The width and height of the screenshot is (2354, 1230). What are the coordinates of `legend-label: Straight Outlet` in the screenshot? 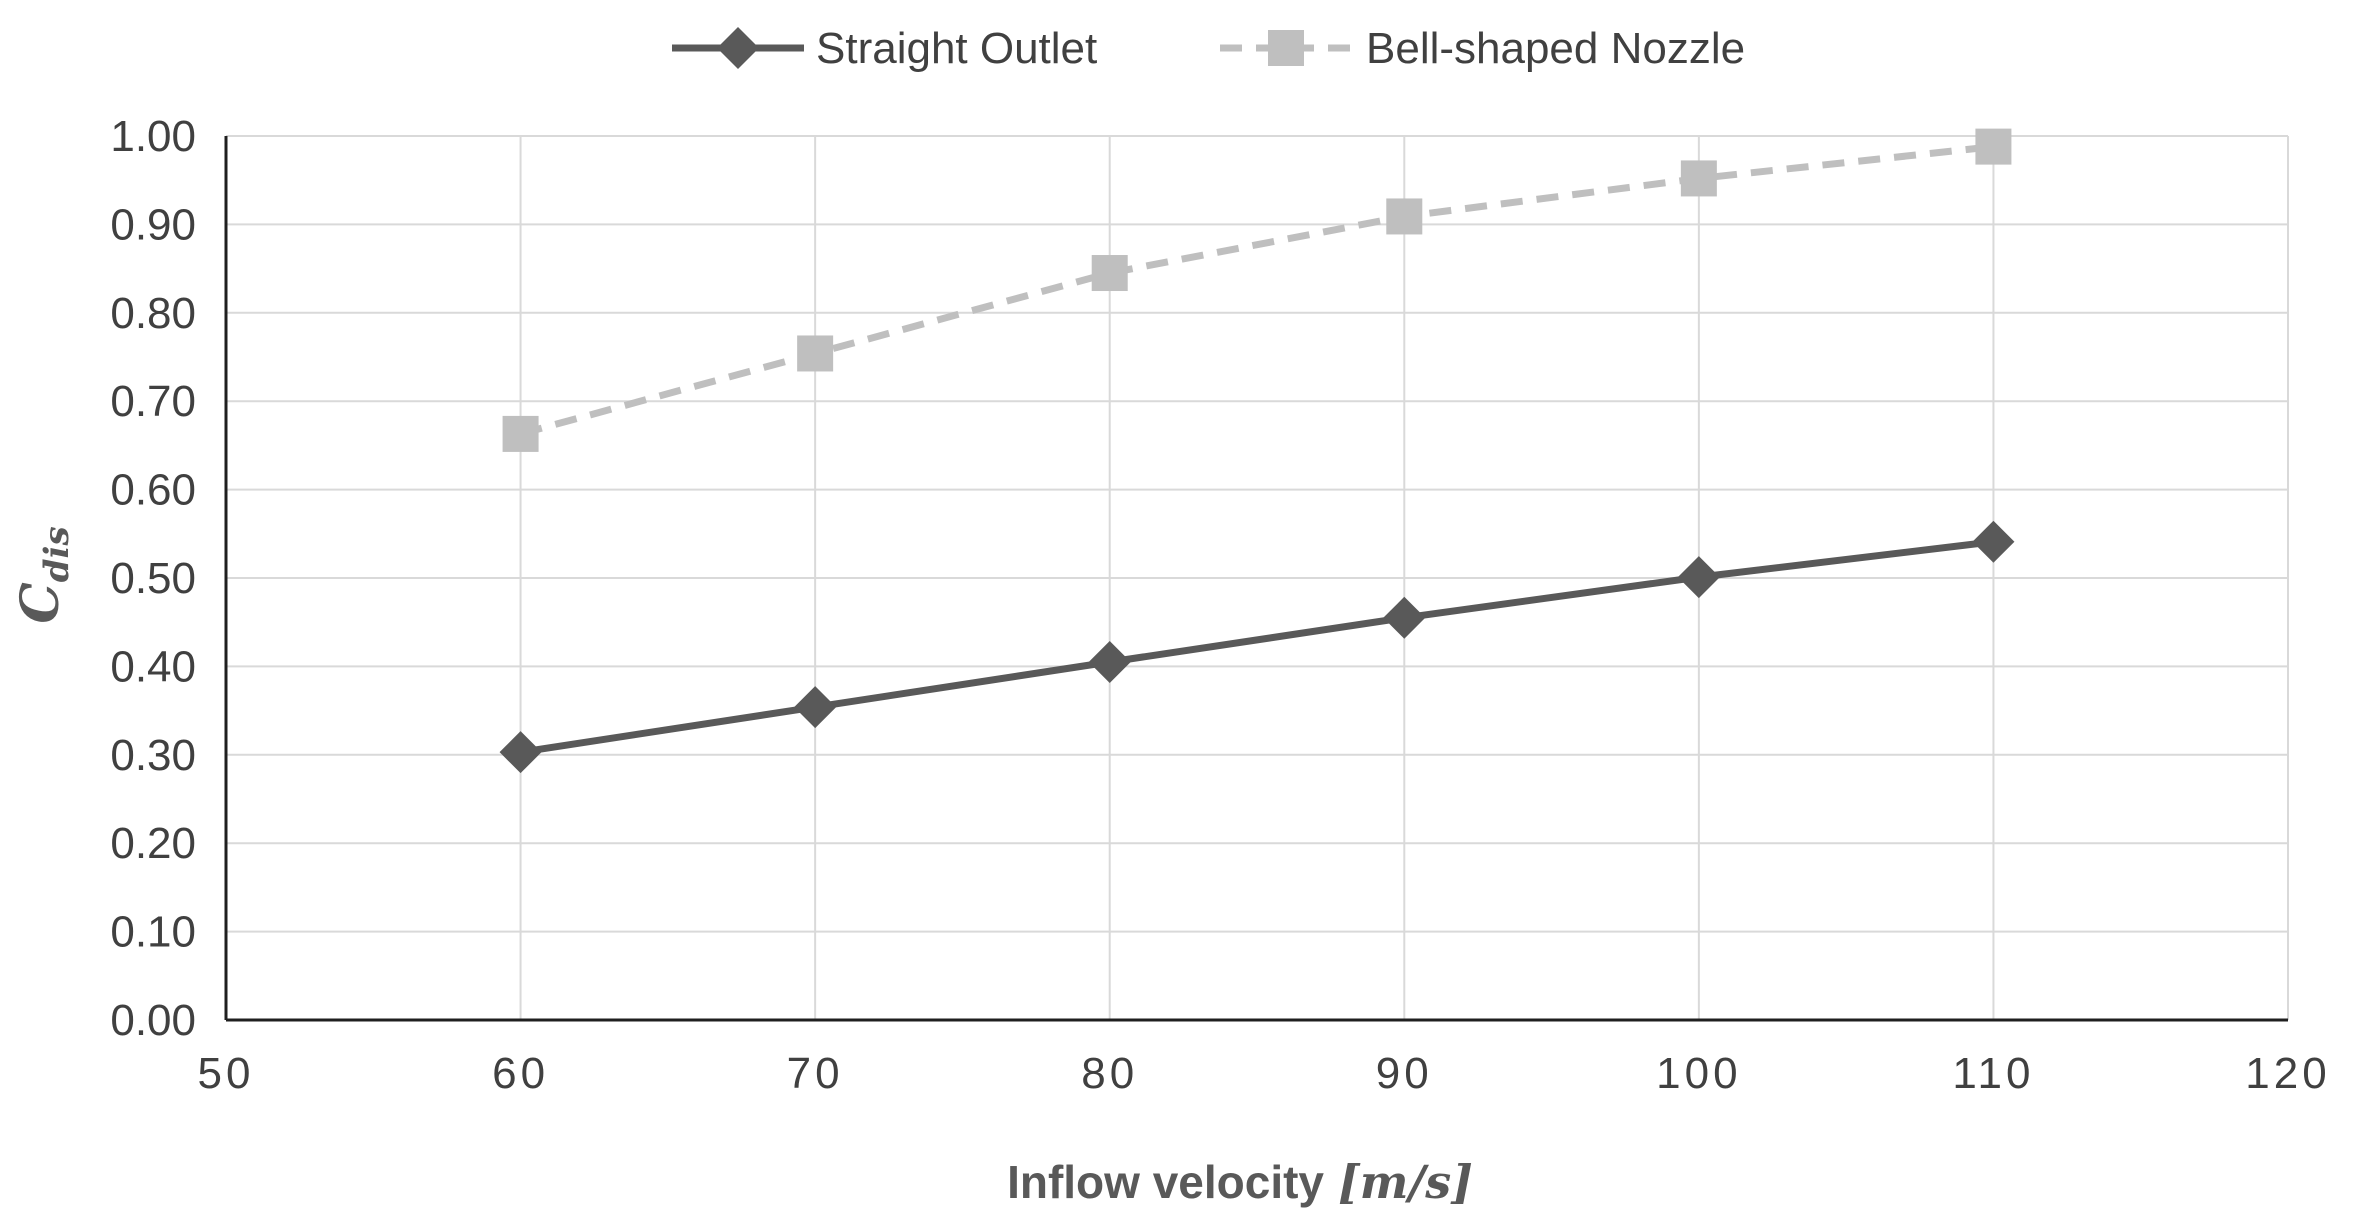 It's located at (956, 48).